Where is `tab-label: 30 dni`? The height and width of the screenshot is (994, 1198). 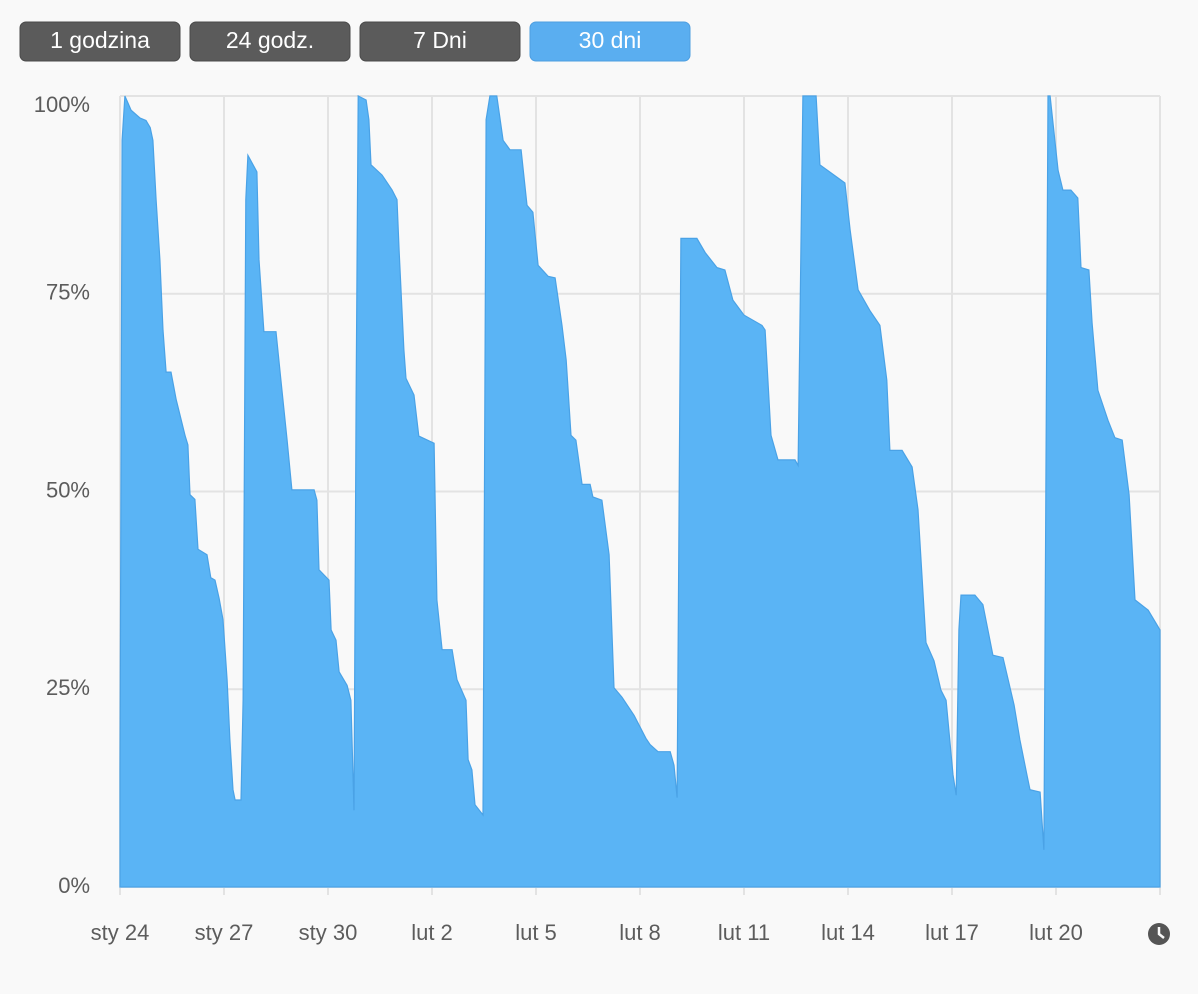
tab-label: 30 dni is located at coordinates (610, 40).